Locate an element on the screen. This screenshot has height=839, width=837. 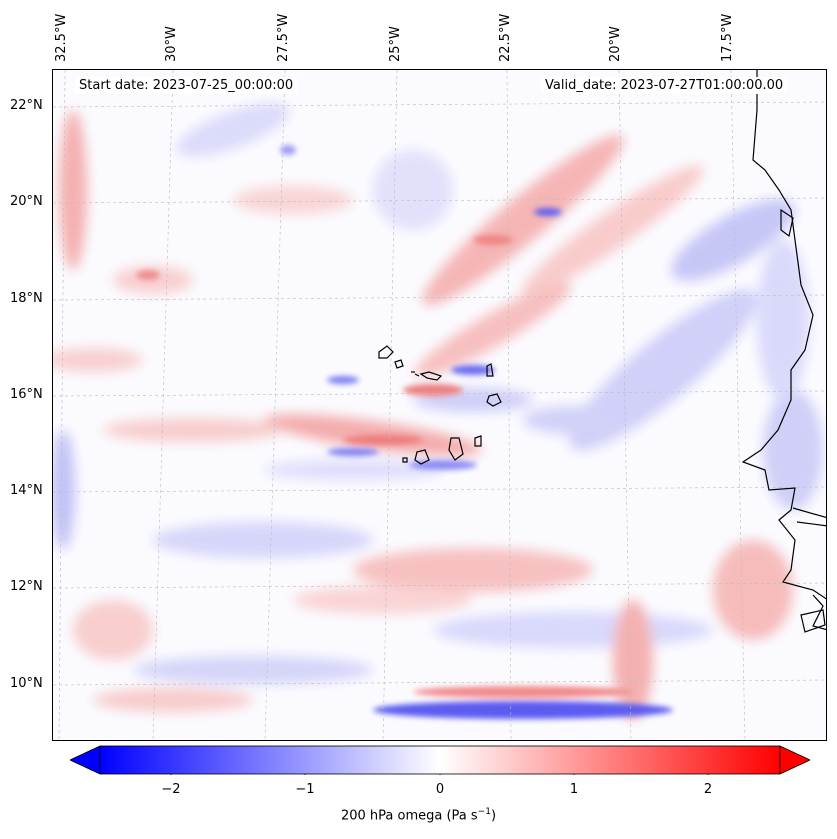
cape-verde-sao-nicolau is located at coordinates (431, 376).